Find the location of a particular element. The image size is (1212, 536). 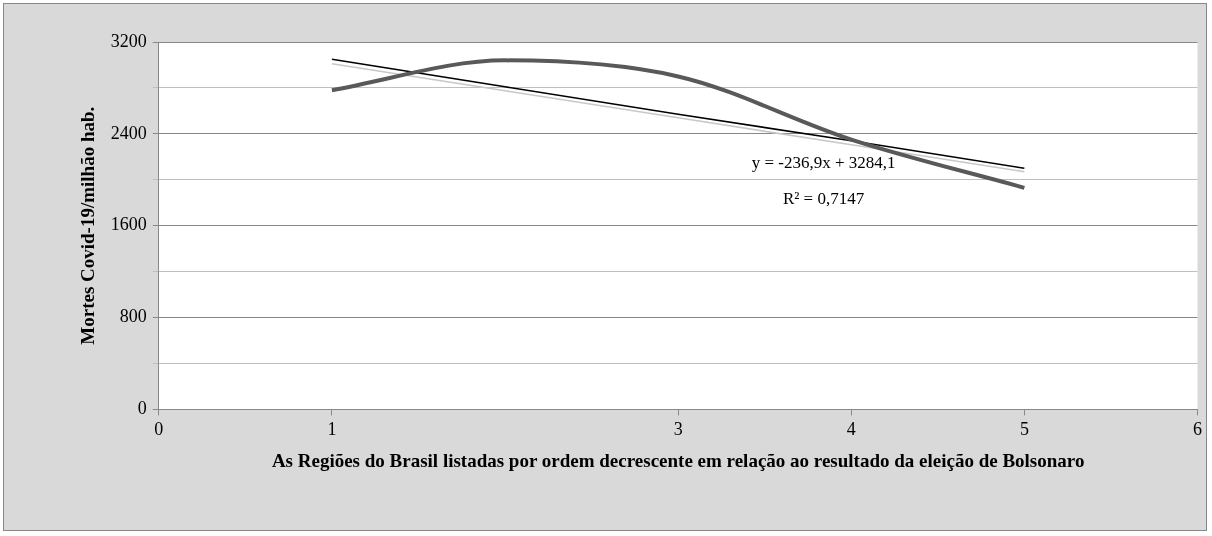

y-tick-label: 1600 is located at coordinates (128, 224).